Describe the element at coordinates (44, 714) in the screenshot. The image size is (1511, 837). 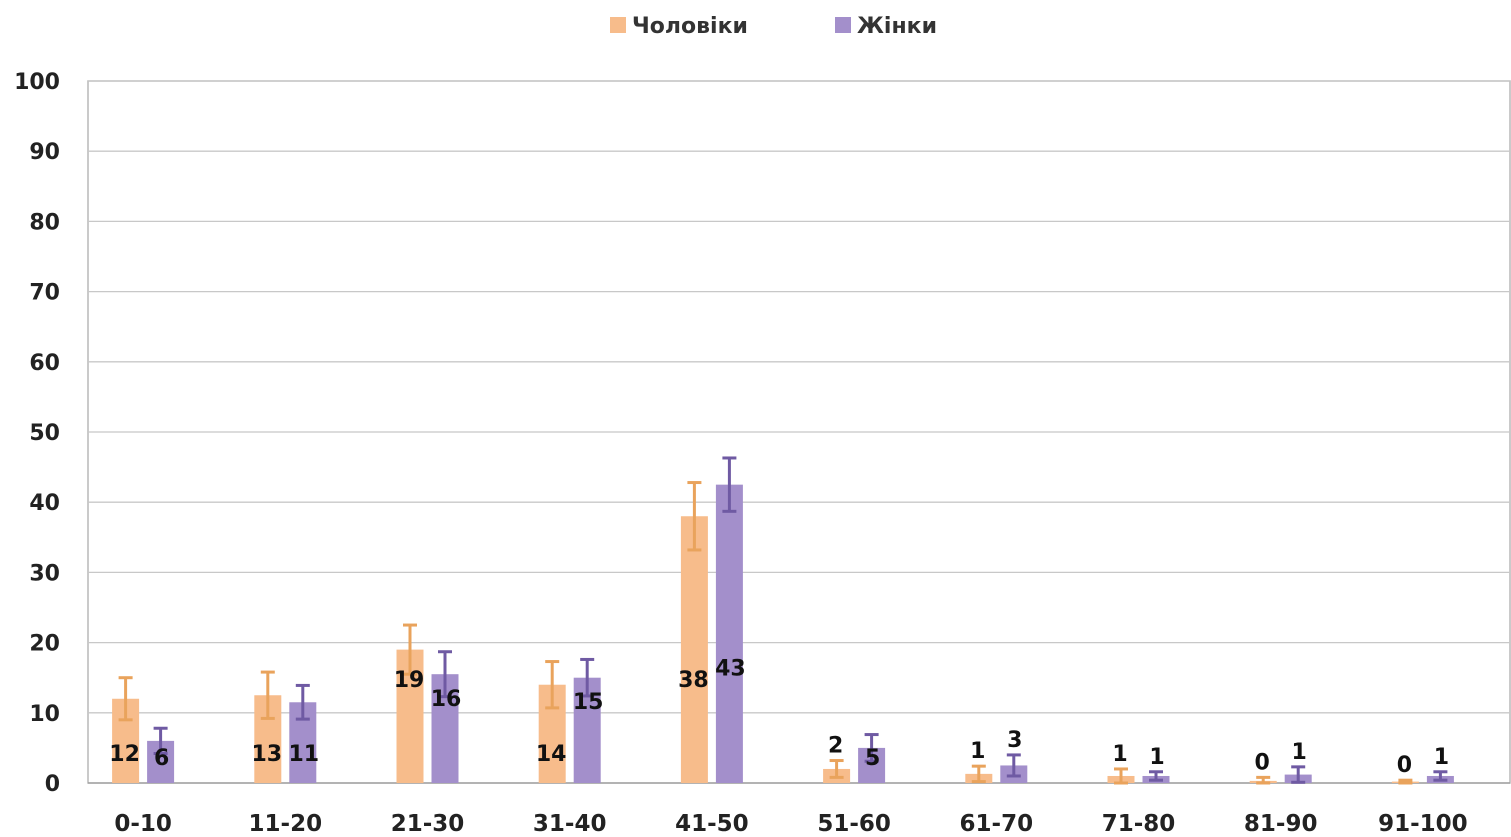
I see `y-tick-label: 10` at that location.